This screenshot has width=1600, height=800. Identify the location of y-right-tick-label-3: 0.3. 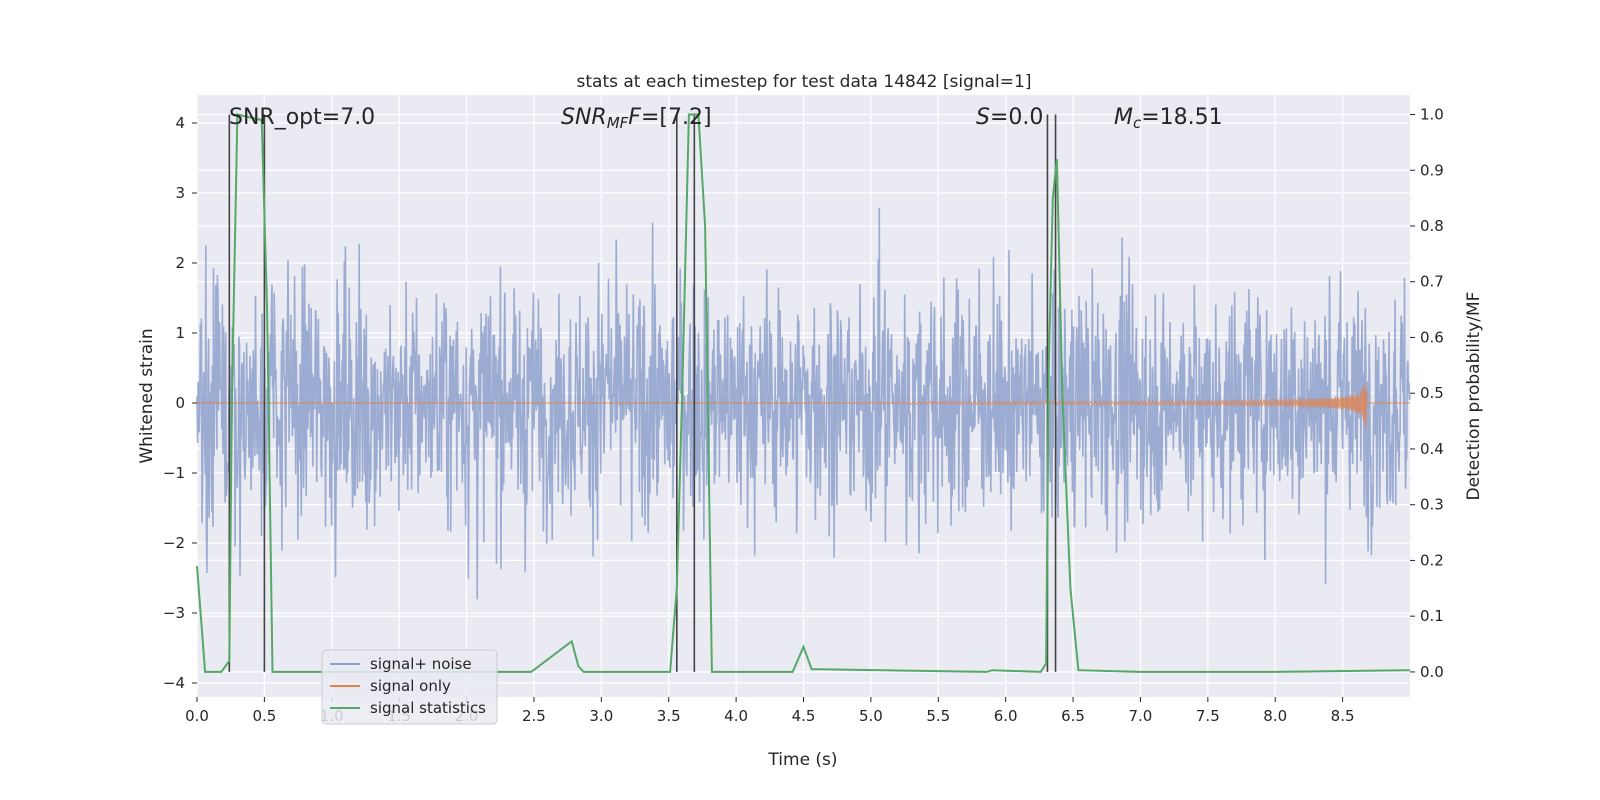
(1432, 505).